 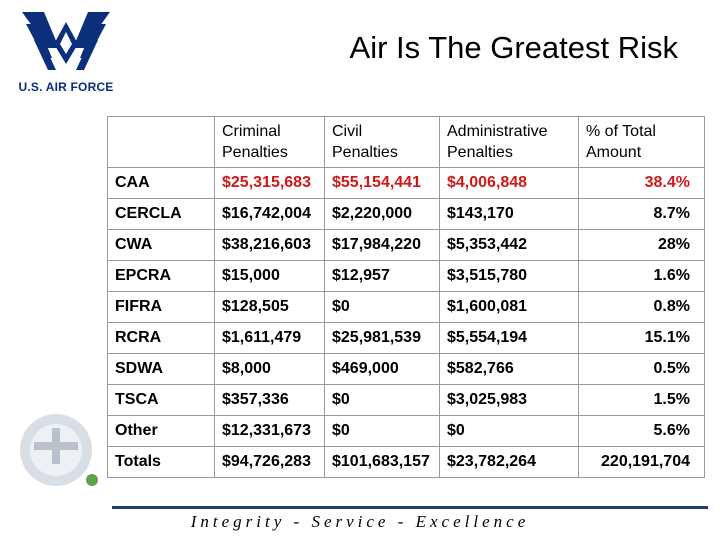 I want to click on table-row: EPCRA $15,000 $12,957 $3,515,780 1.6%, so click(x=406, y=276).